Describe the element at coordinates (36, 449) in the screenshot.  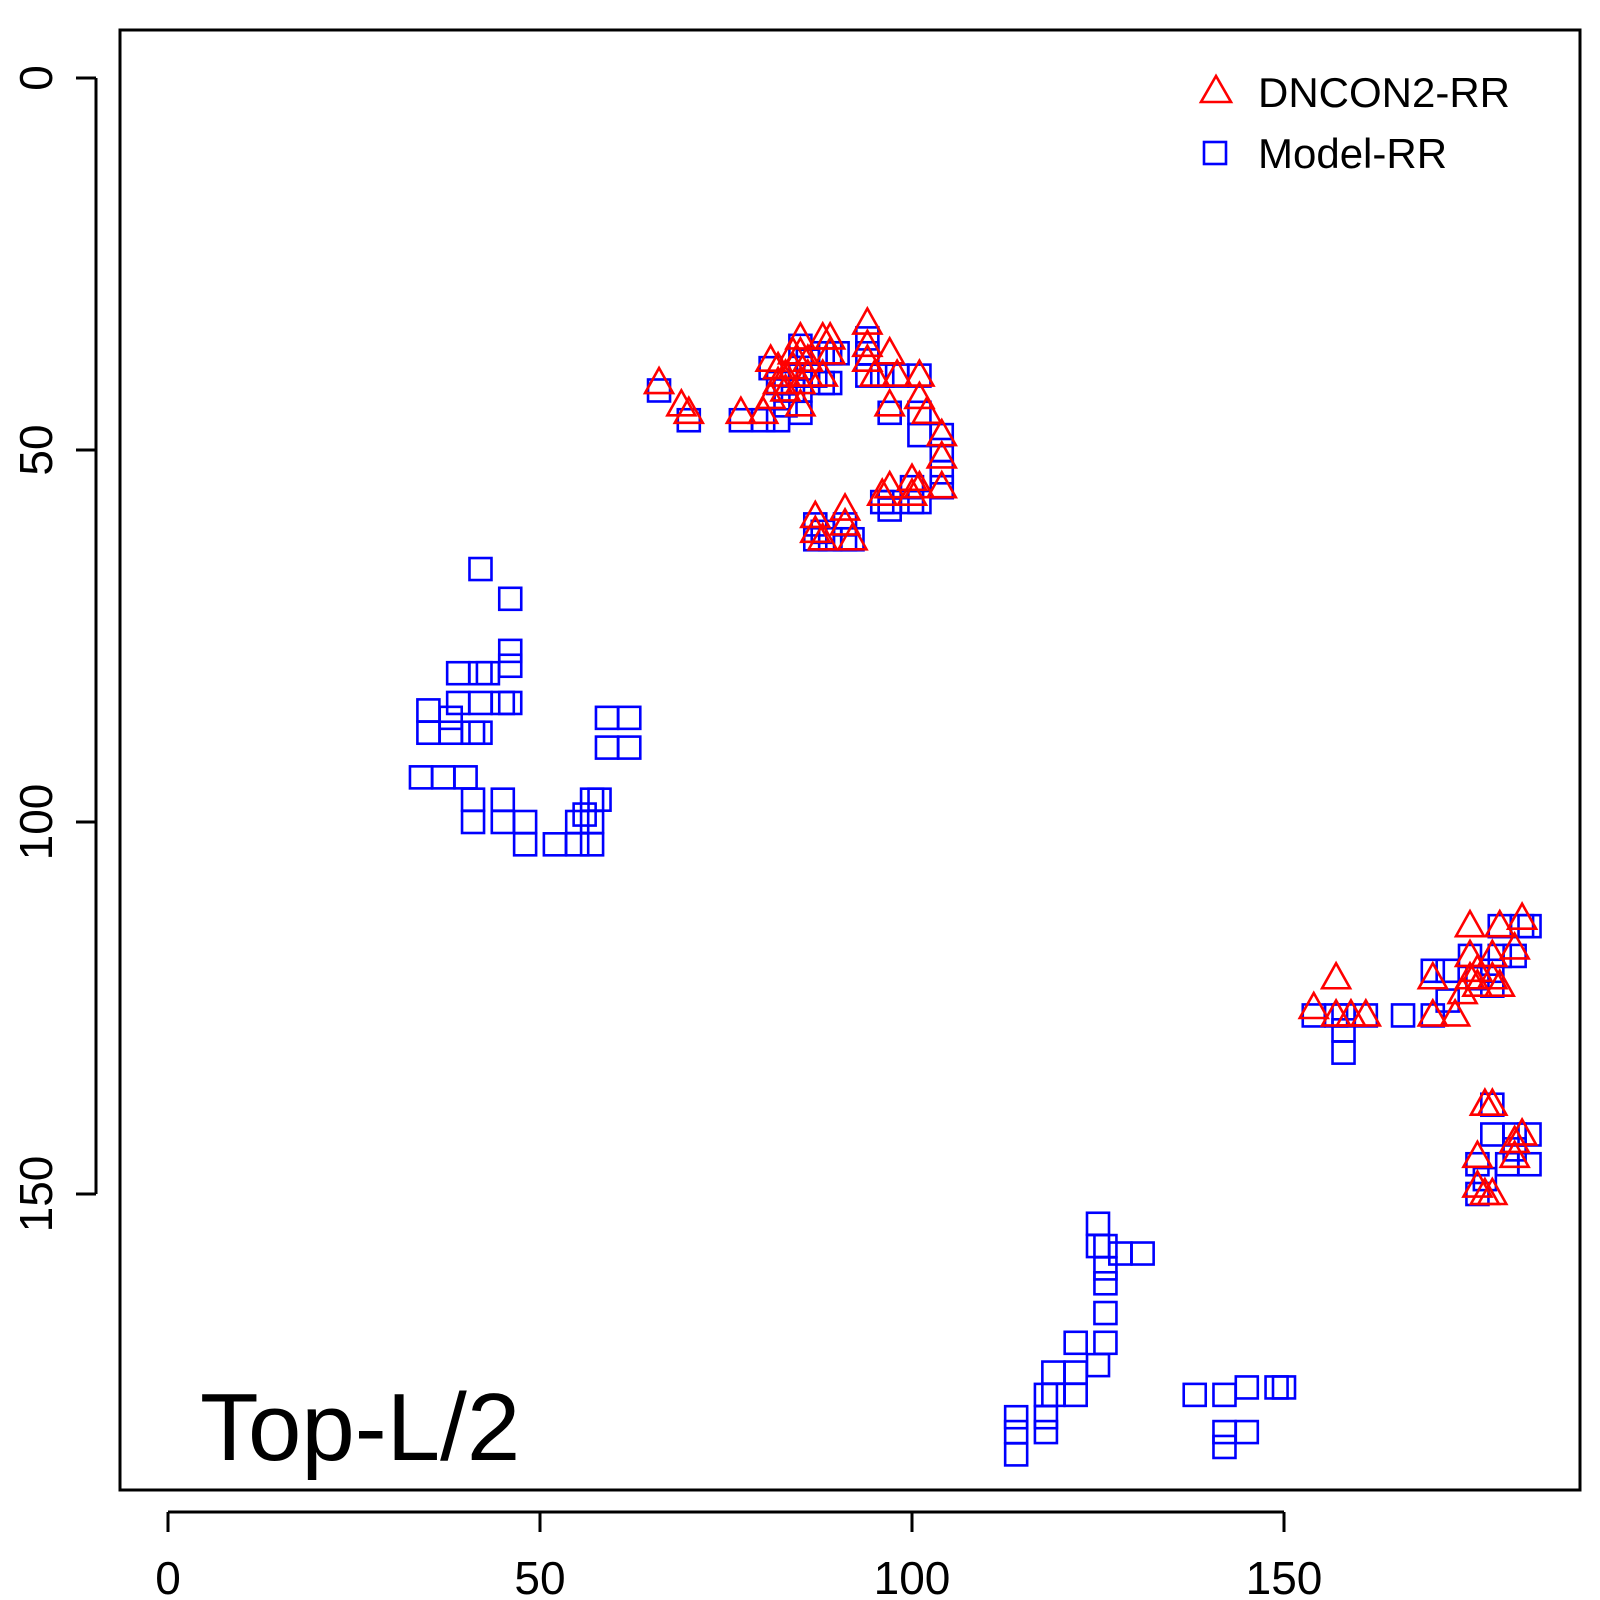
I see `y-tick-label: 50` at that location.